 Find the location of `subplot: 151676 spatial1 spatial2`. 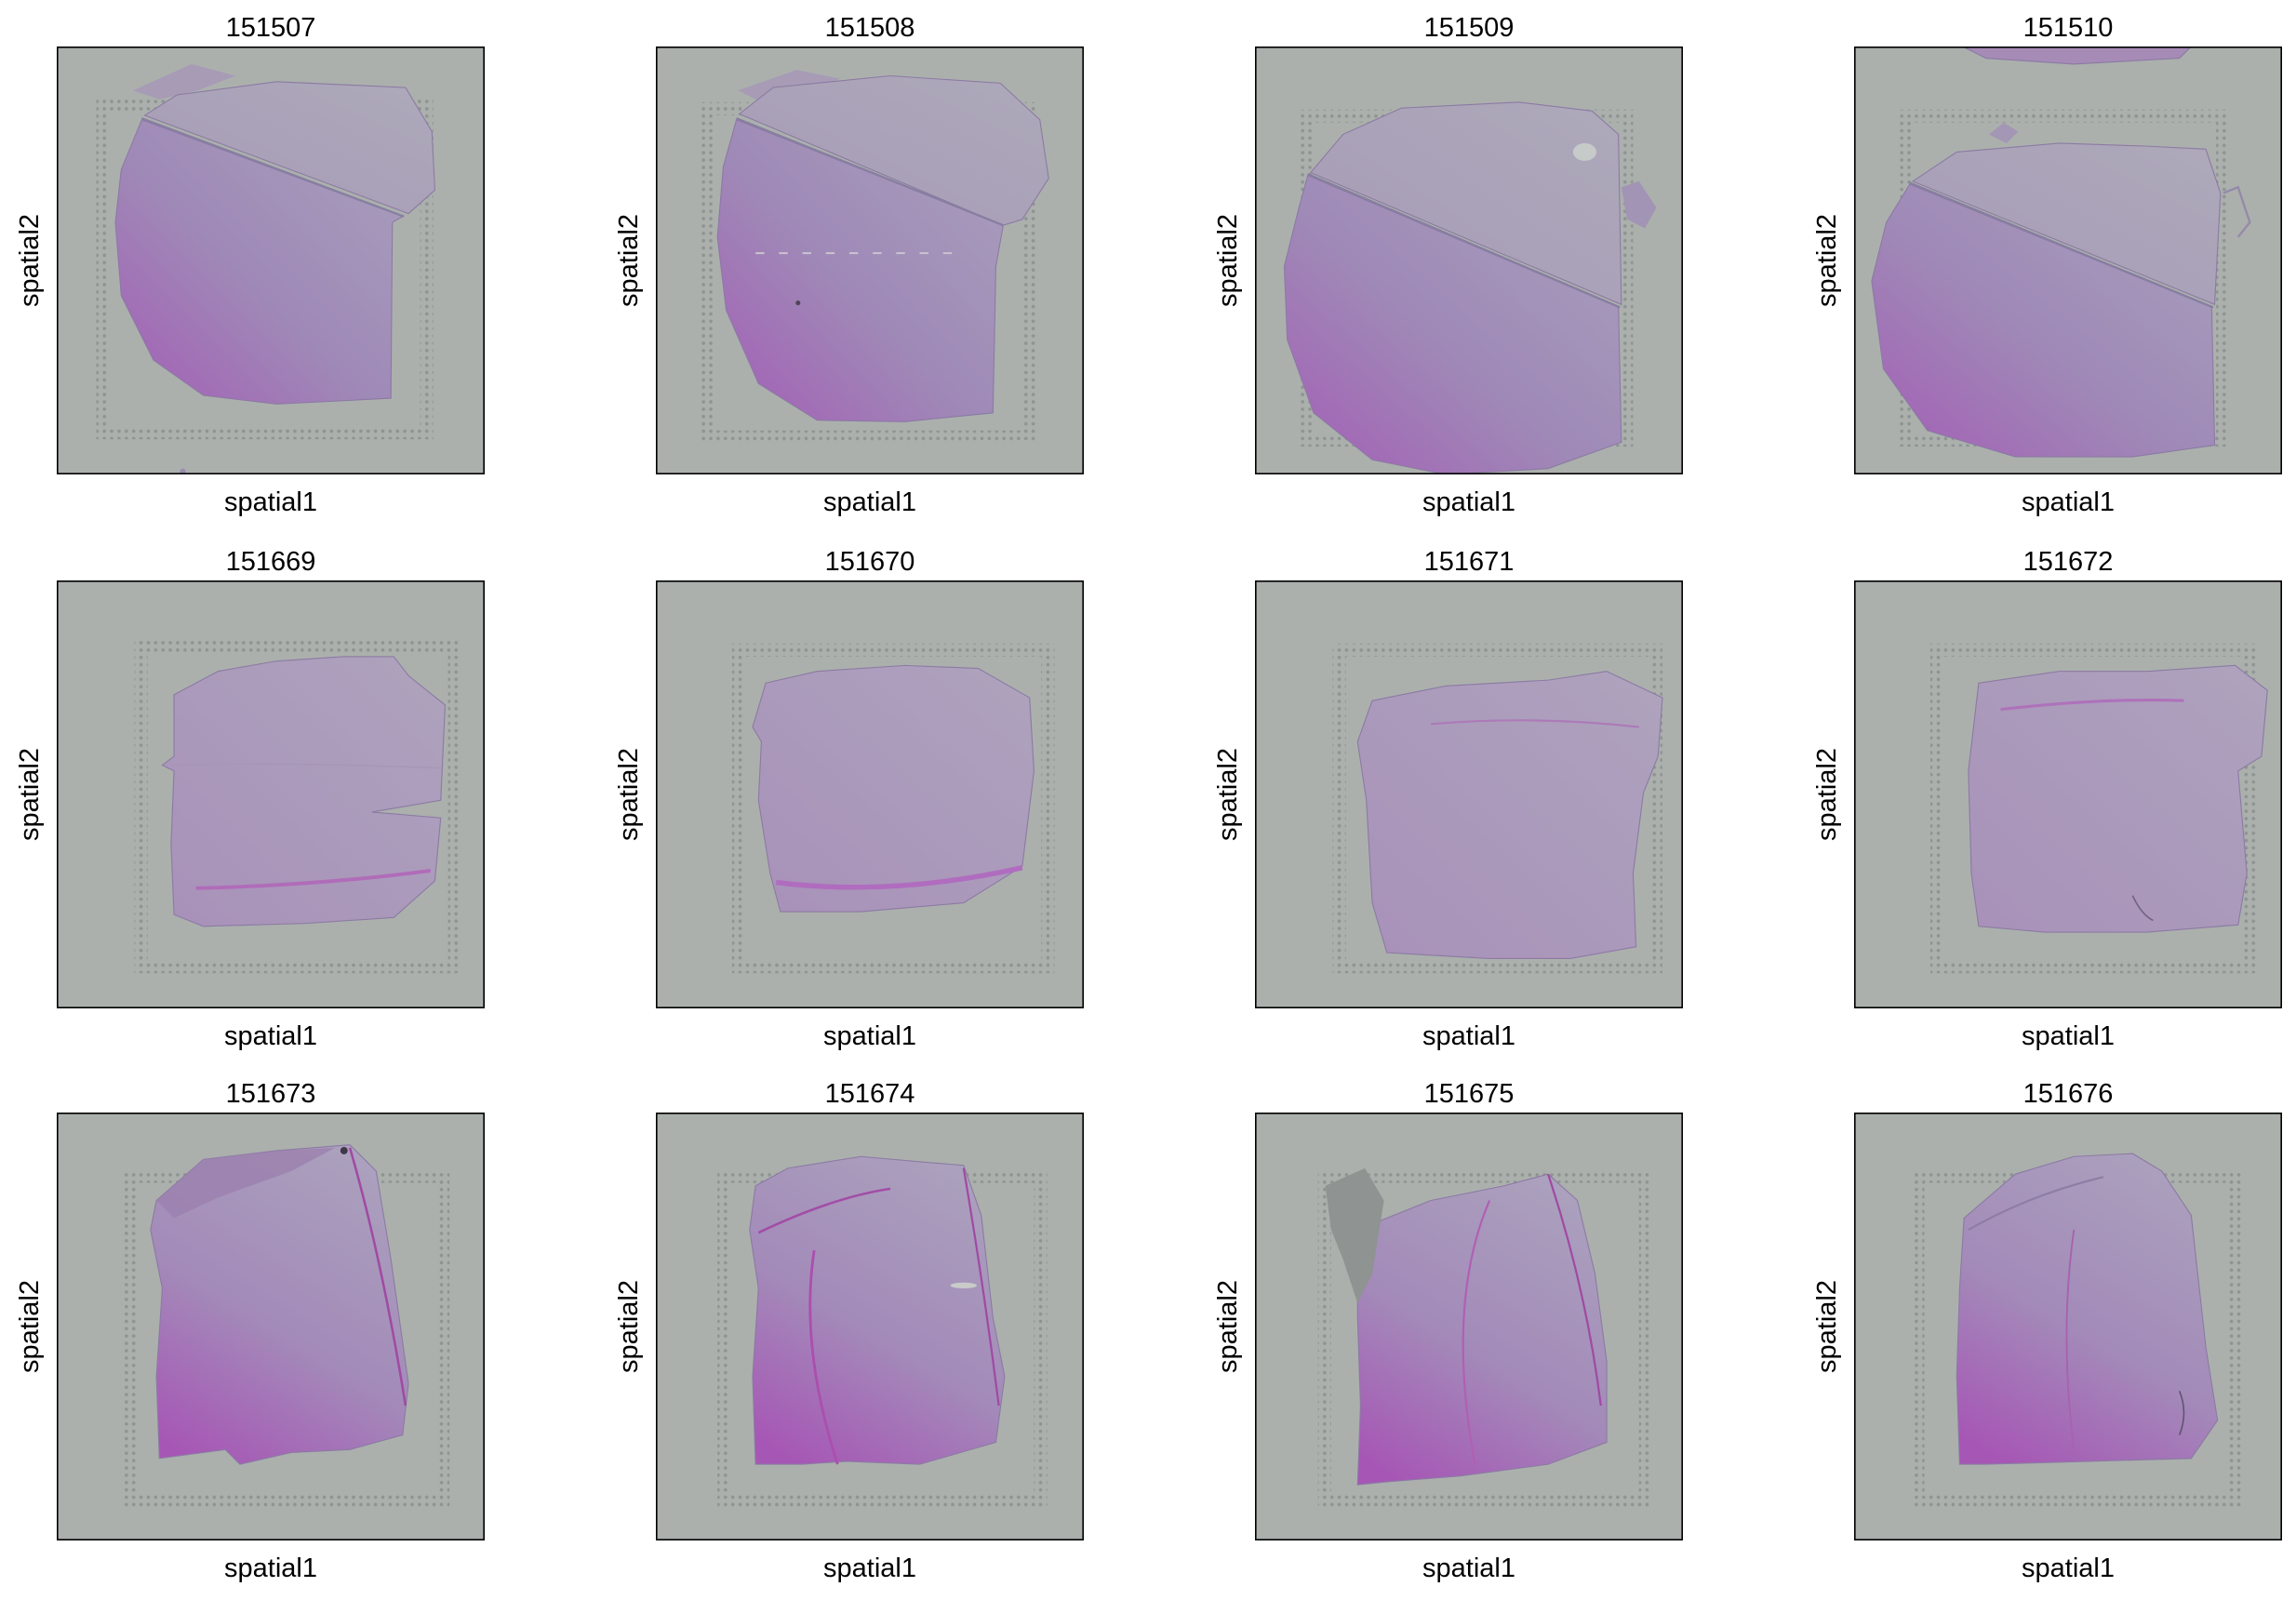

subplot: 151676 spatial1 spatial2 is located at coordinates (2047, 1331).